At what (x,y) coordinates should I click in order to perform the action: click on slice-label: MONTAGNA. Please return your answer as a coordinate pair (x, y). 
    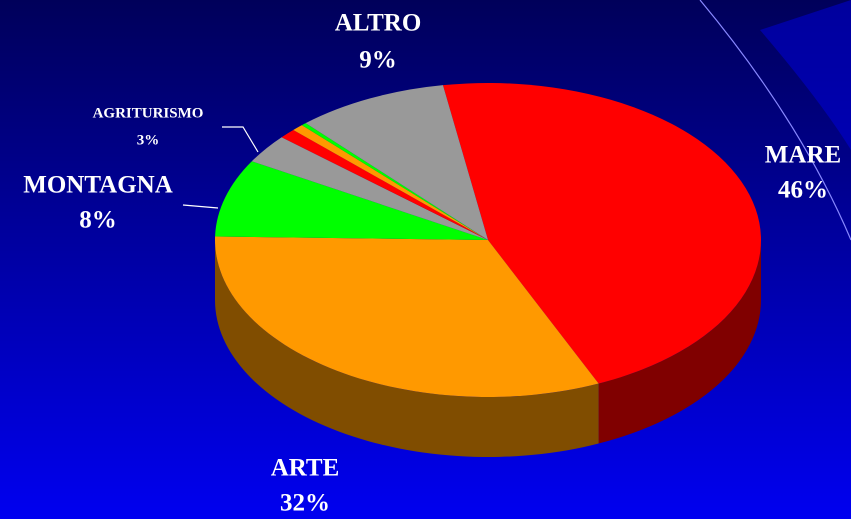
    Looking at the image, I should click on (98, 185).